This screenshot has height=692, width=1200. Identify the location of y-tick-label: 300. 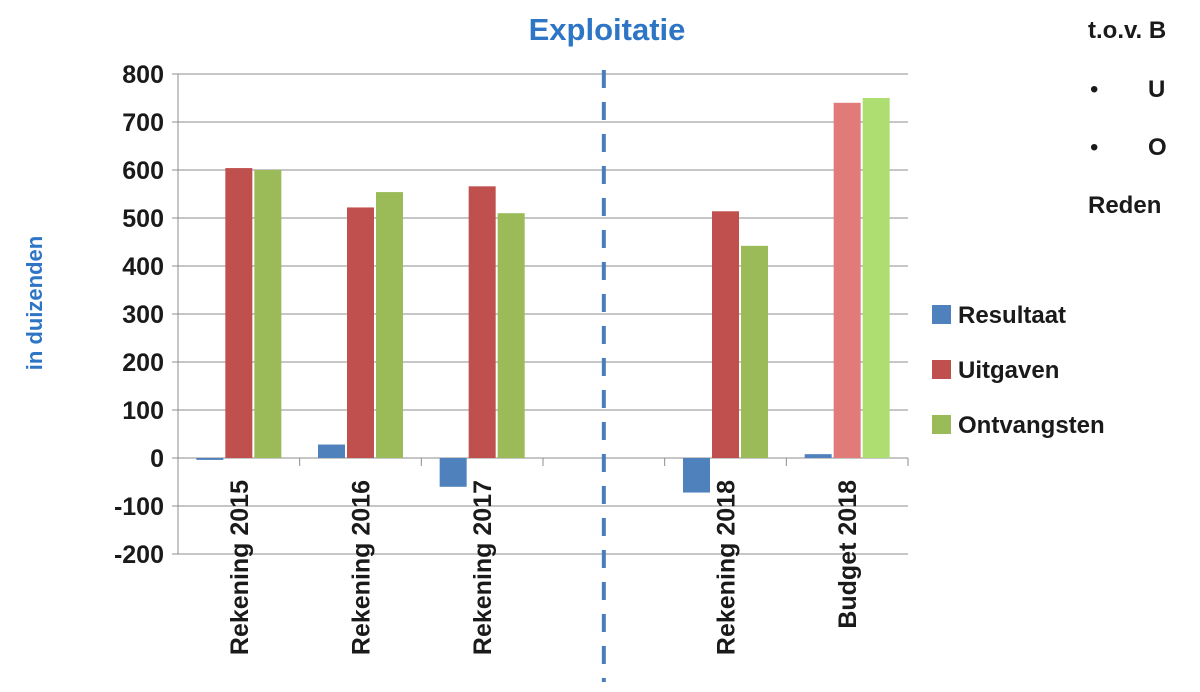
(143, 315).